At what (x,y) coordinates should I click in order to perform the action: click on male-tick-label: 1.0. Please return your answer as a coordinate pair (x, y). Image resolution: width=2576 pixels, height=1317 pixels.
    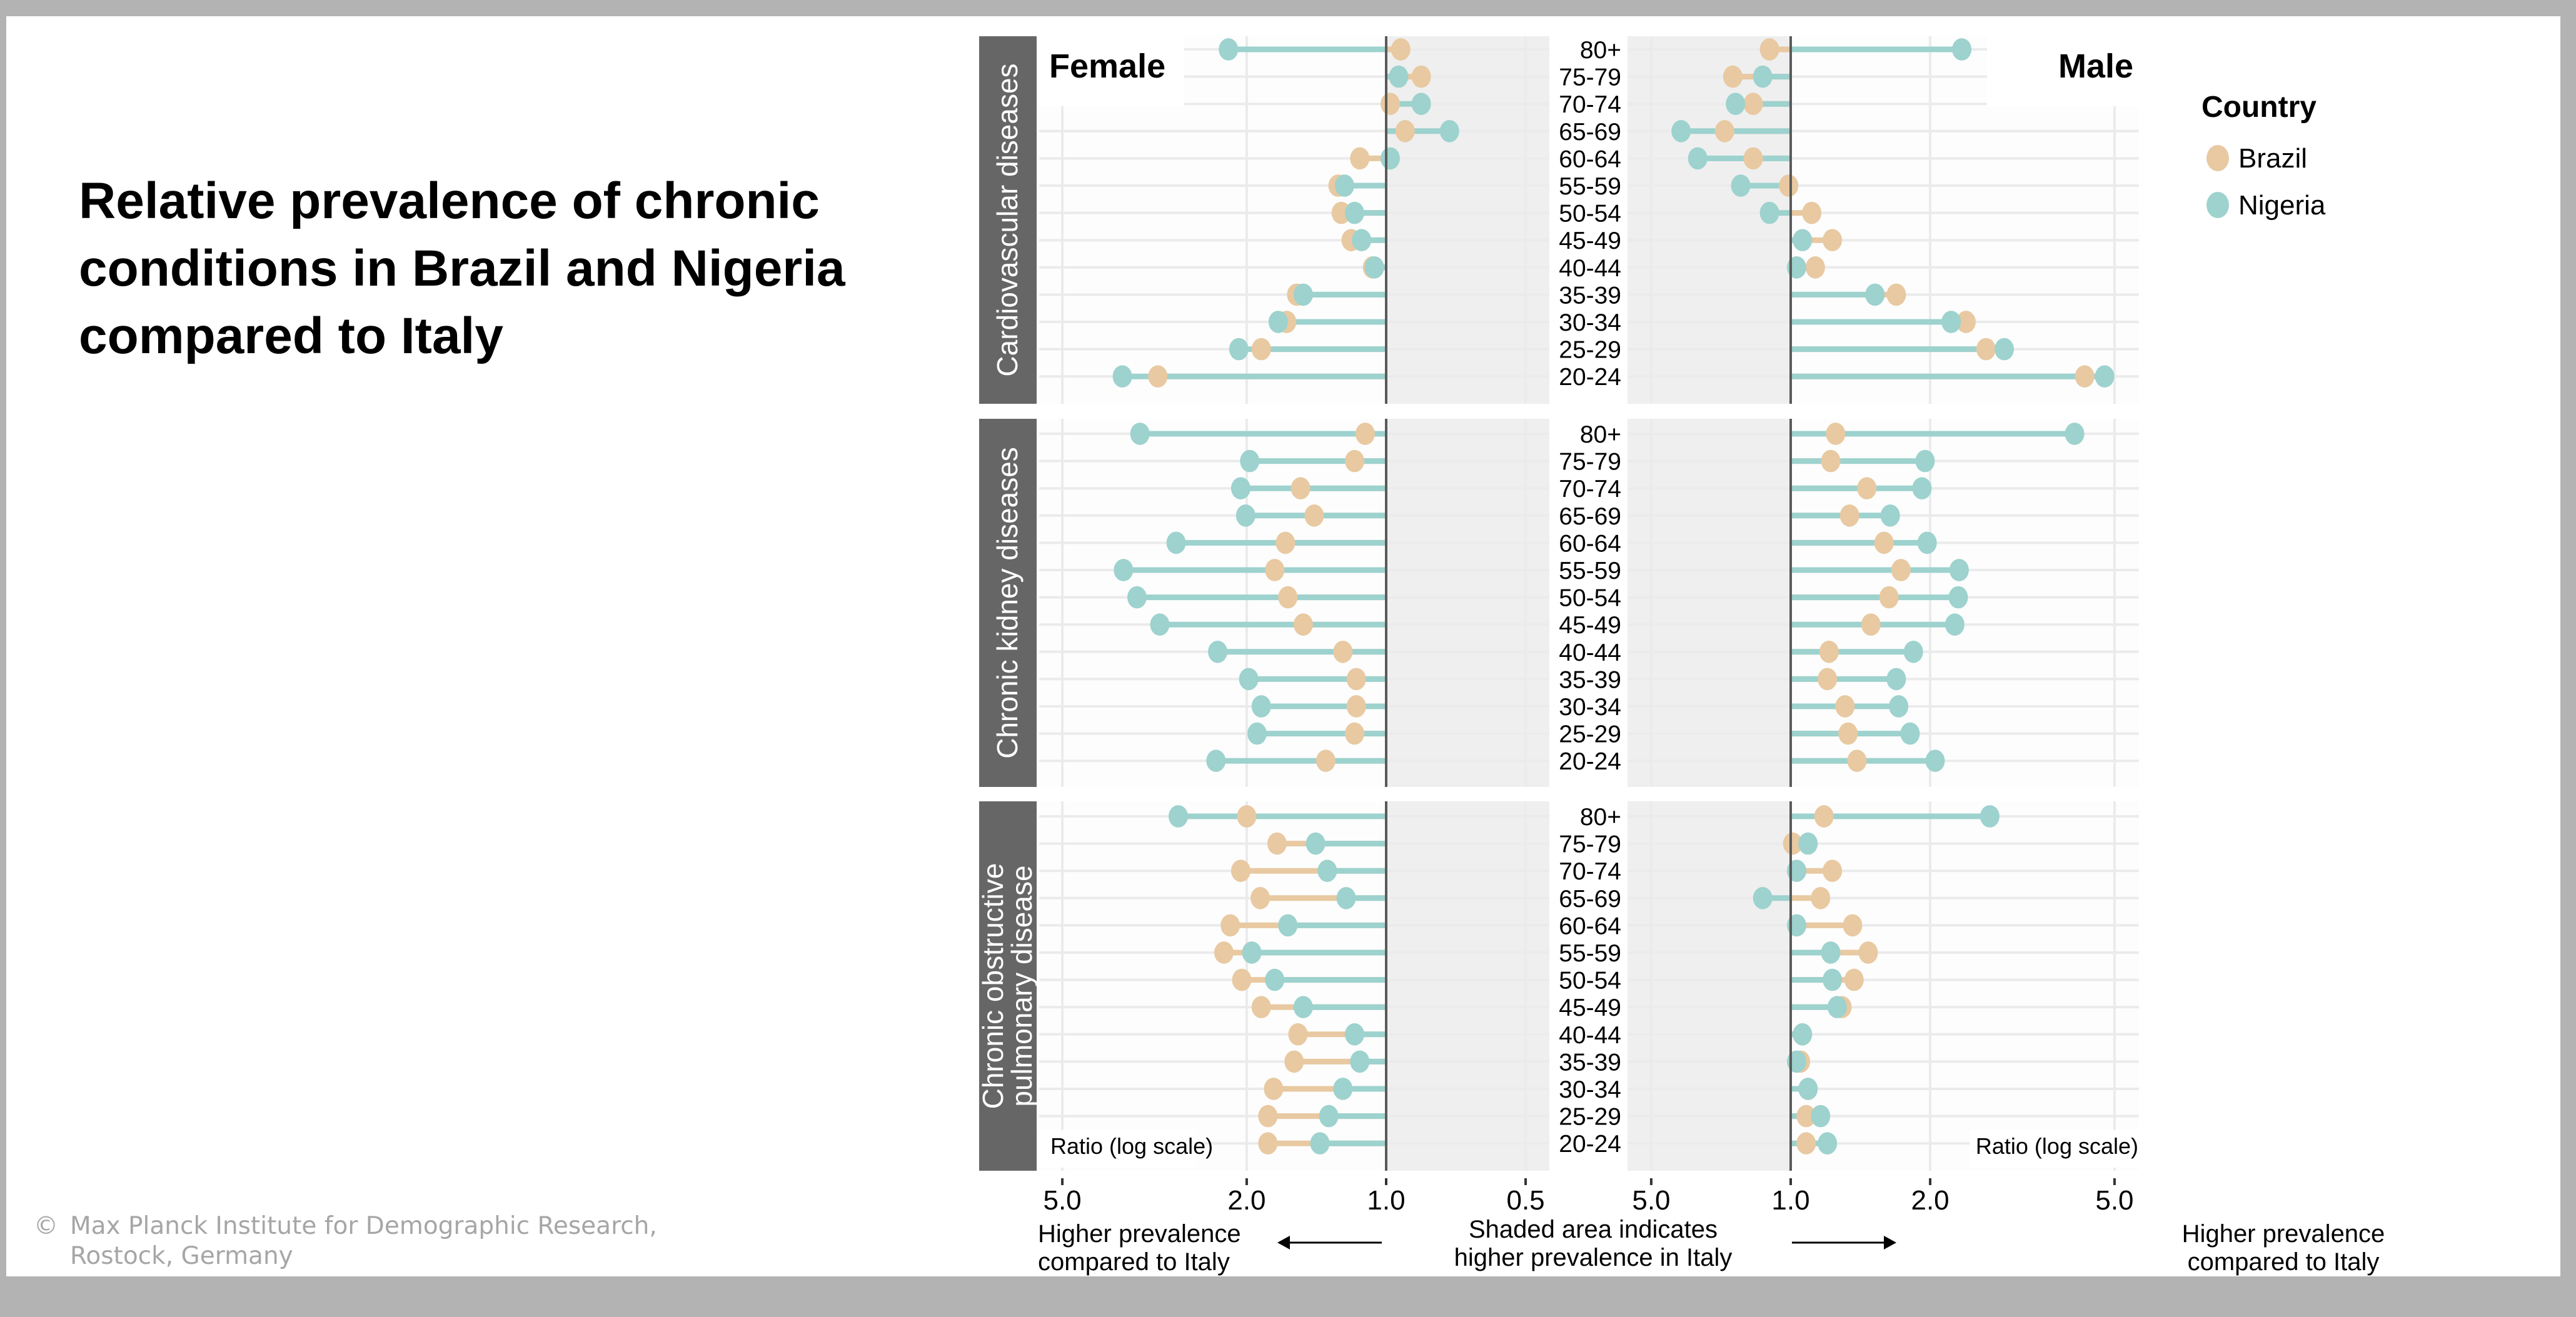
    Looking at the image, I should click on (1790, 1200).